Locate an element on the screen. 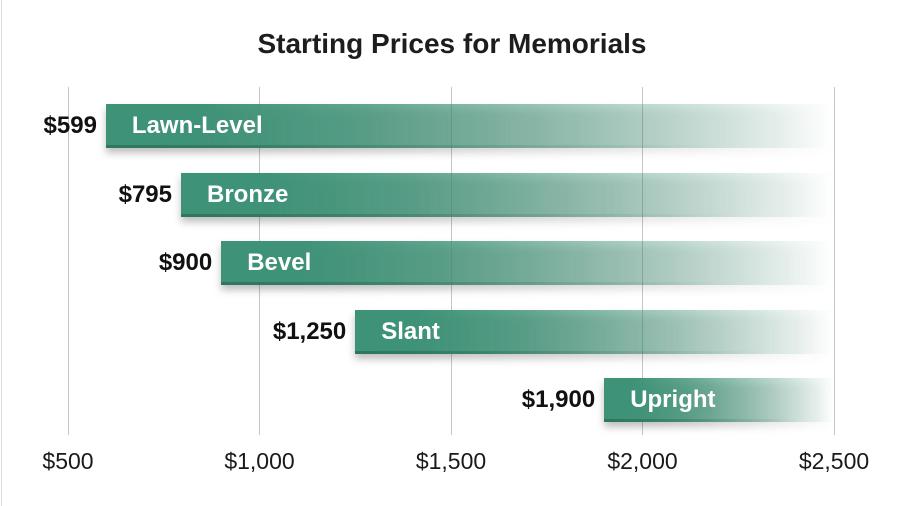 The width and height of the screenshot is (916, 506). bar-bevel: Bevel is located at coordinates (527, 263).